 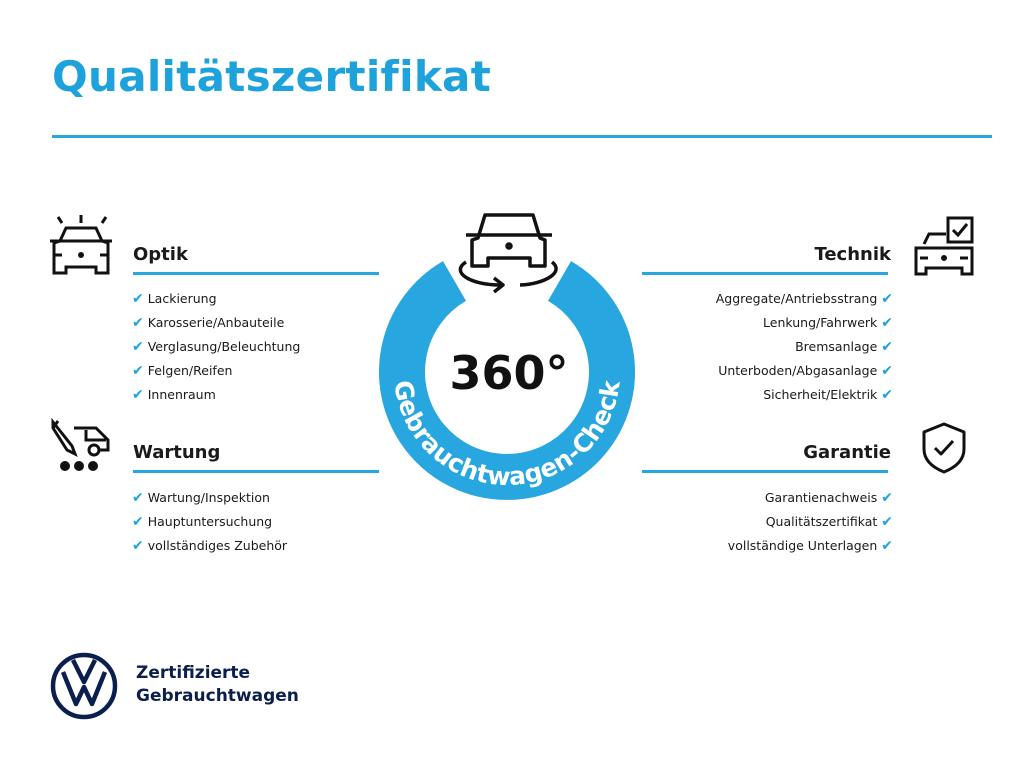 I want to click on section-title-technik: Technik, so click(x=852, y=254).